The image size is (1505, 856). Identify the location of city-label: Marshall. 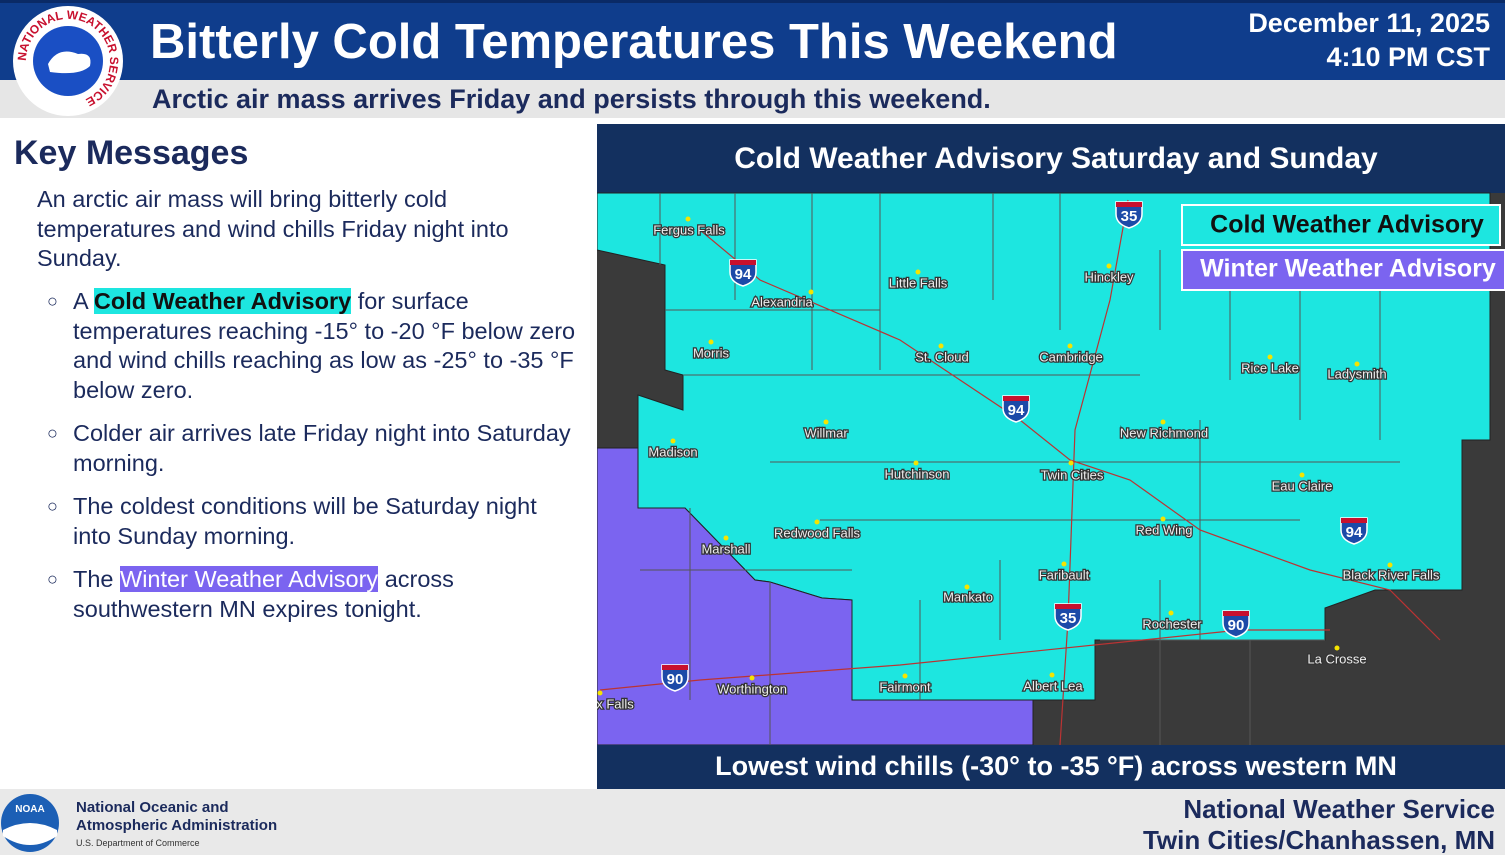
(725, 548).